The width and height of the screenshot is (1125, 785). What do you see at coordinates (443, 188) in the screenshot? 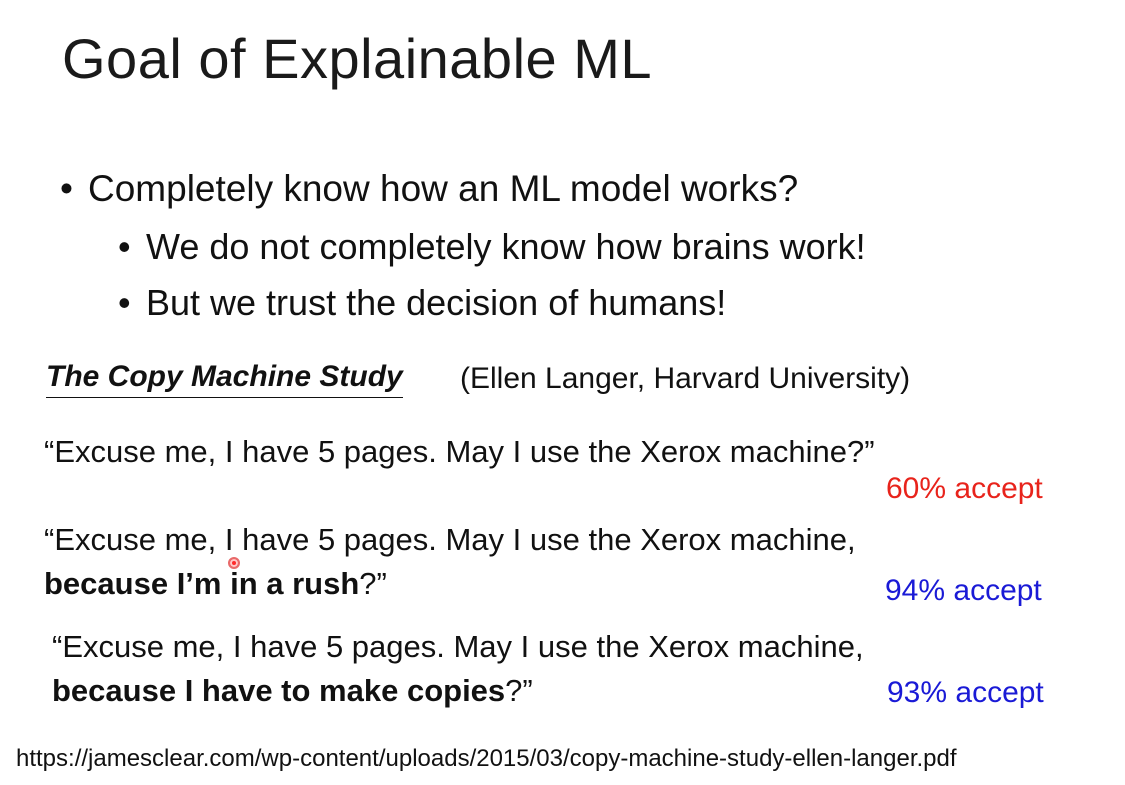
I see `bullet-main-text: Completely know how an ML model works?` at bounding box center [443, 188].